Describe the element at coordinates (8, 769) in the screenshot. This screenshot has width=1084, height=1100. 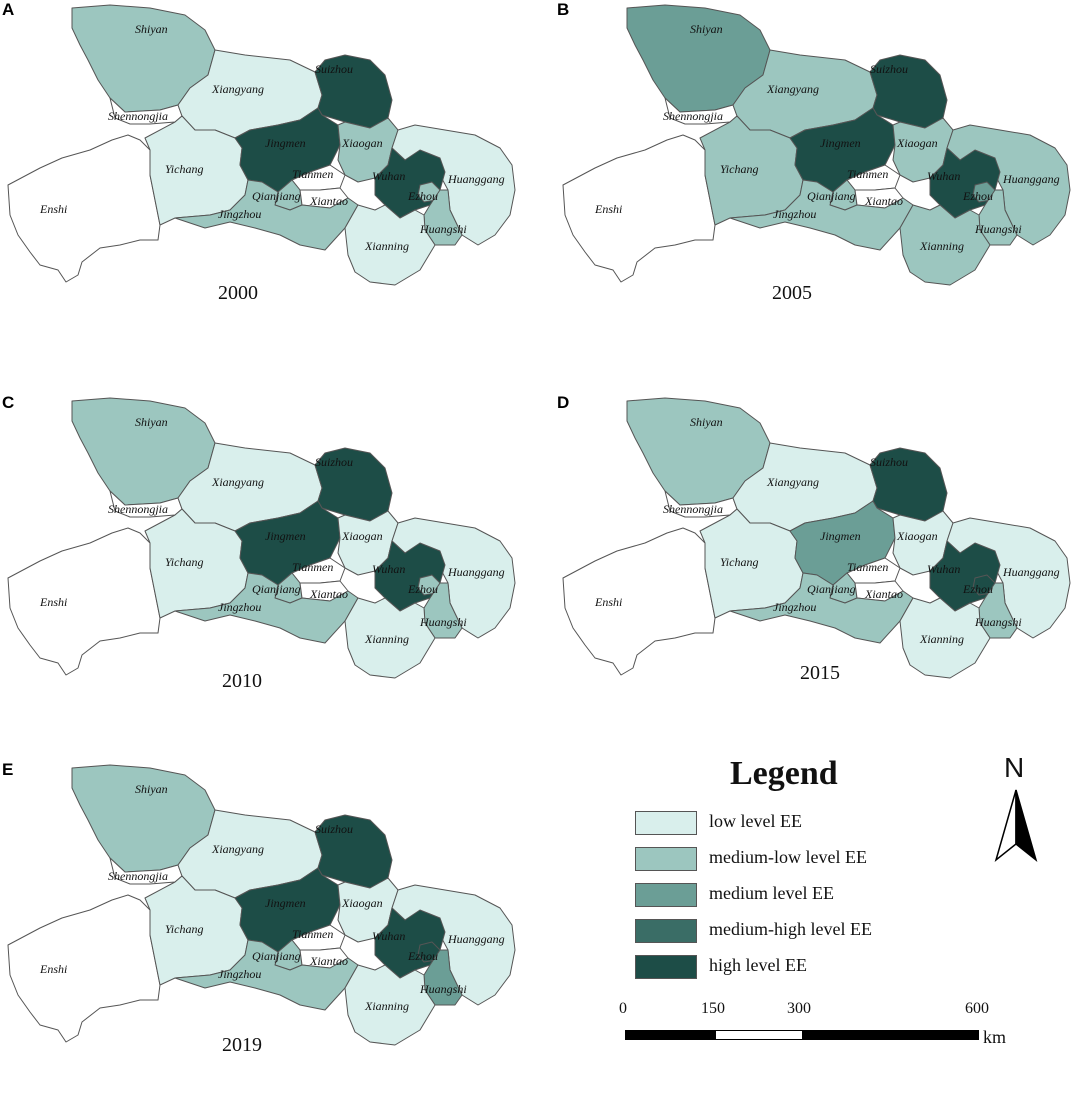
I see `panel-letter: E` at that location.